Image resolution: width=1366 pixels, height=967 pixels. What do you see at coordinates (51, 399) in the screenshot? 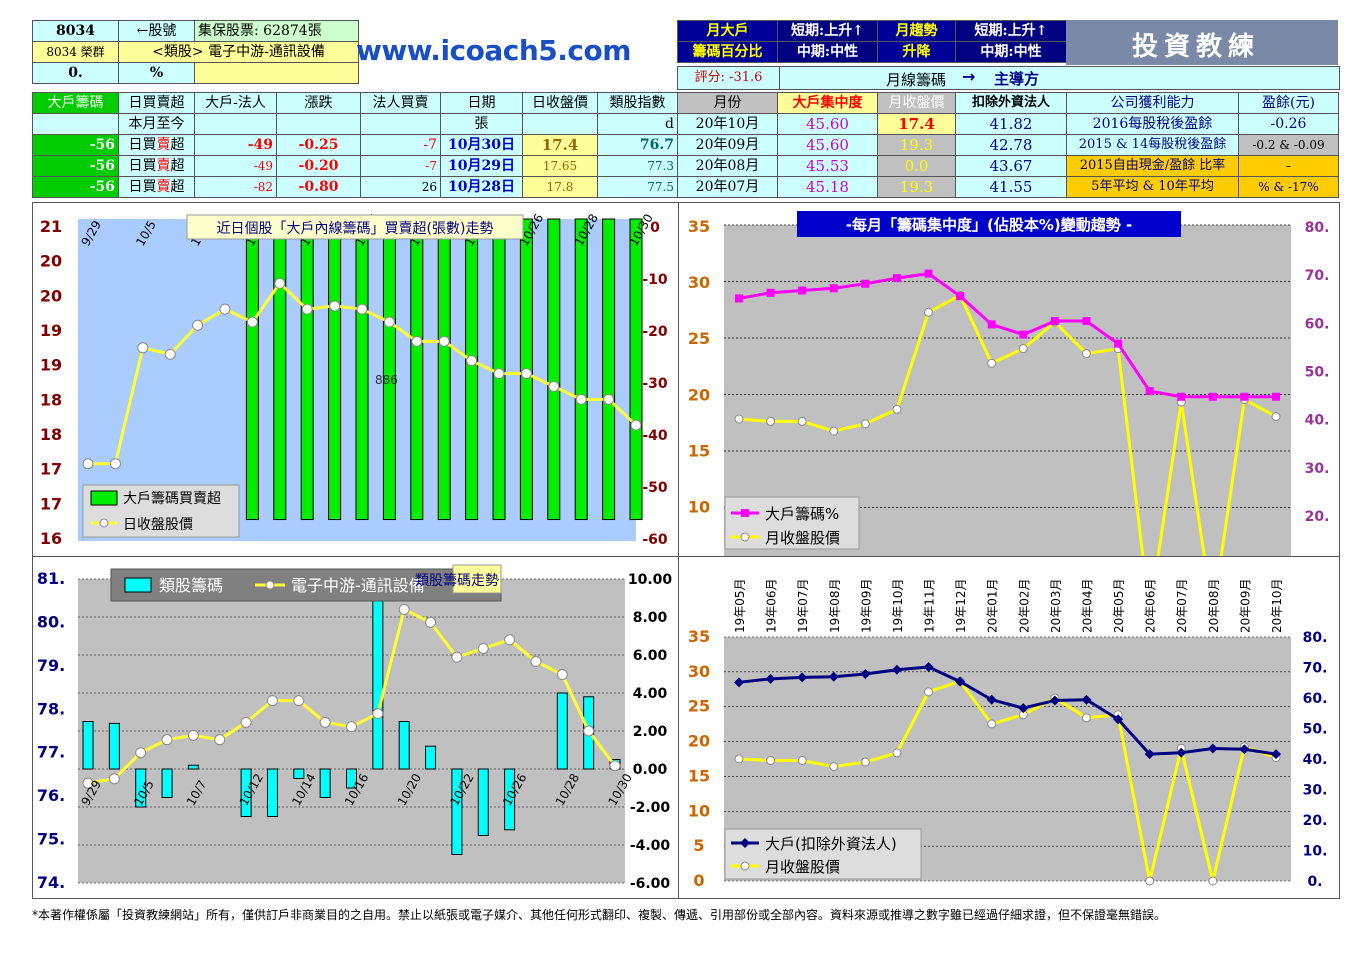
I see `left-tick: 18` at bounding box center [51, 399].